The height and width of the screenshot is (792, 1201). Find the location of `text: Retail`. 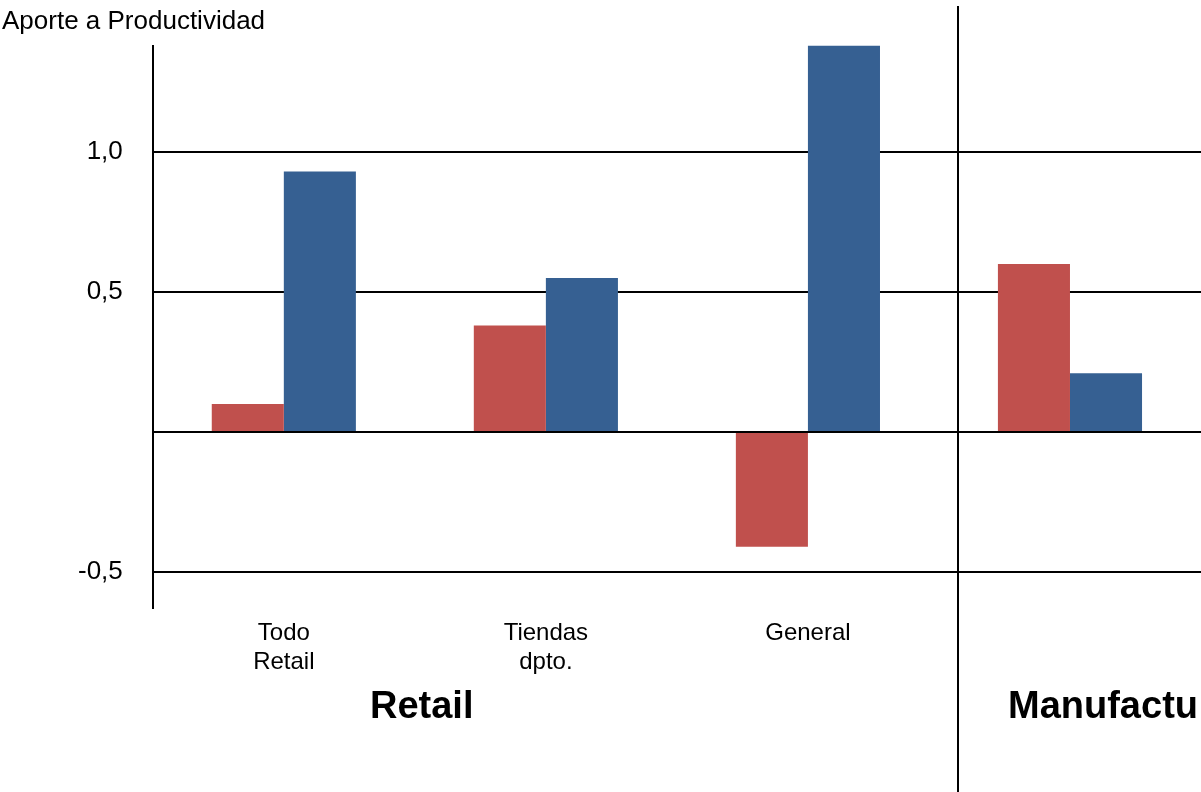

text: Retail is located at coordinates (422, 705).